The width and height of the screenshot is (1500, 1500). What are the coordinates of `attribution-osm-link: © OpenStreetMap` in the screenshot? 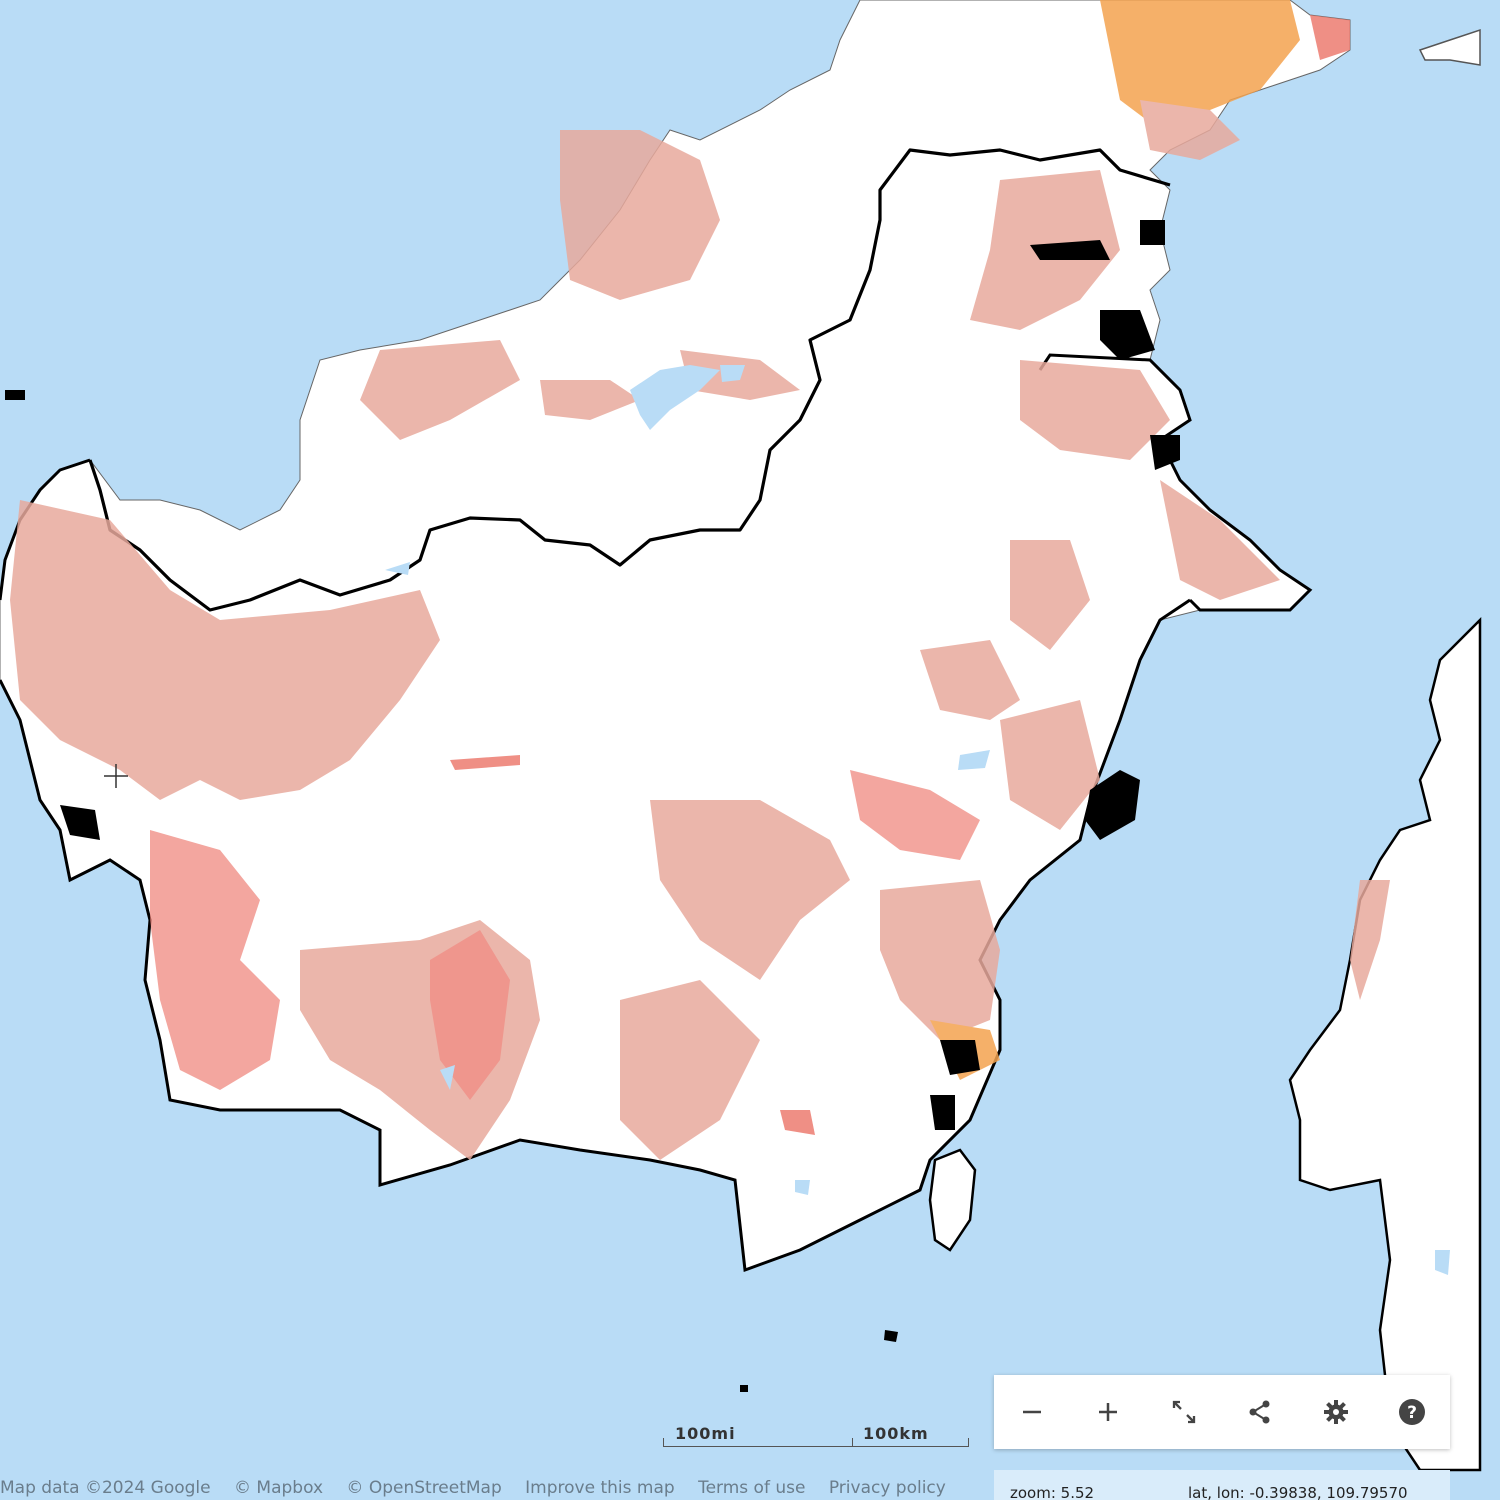 It's located at (424, 1488).